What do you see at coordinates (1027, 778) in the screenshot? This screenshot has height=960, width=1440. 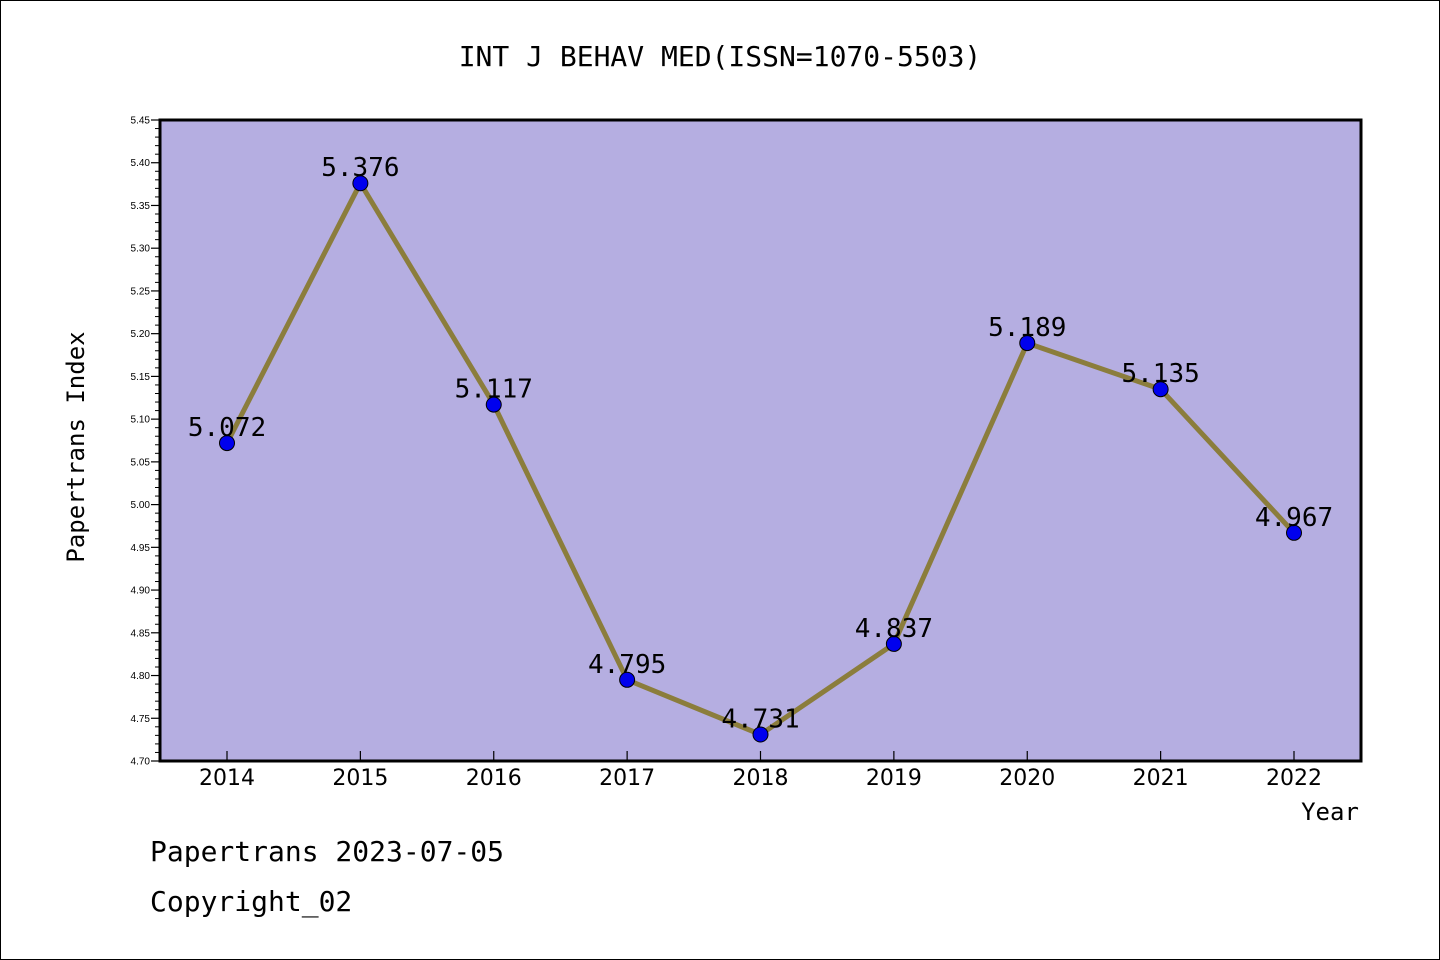 I see `x-tick-label: 2020` at bounding box center [1027, 778].